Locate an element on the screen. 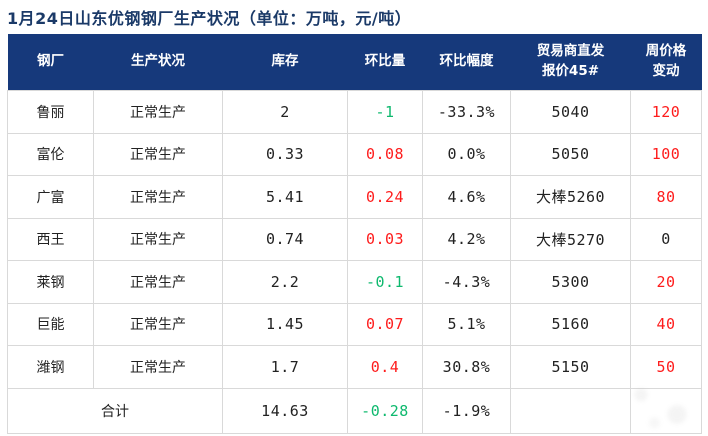 The width and height of the screenshot is (708, 436). col-header-status: 生产状况 is located at coordinates (158, 62).